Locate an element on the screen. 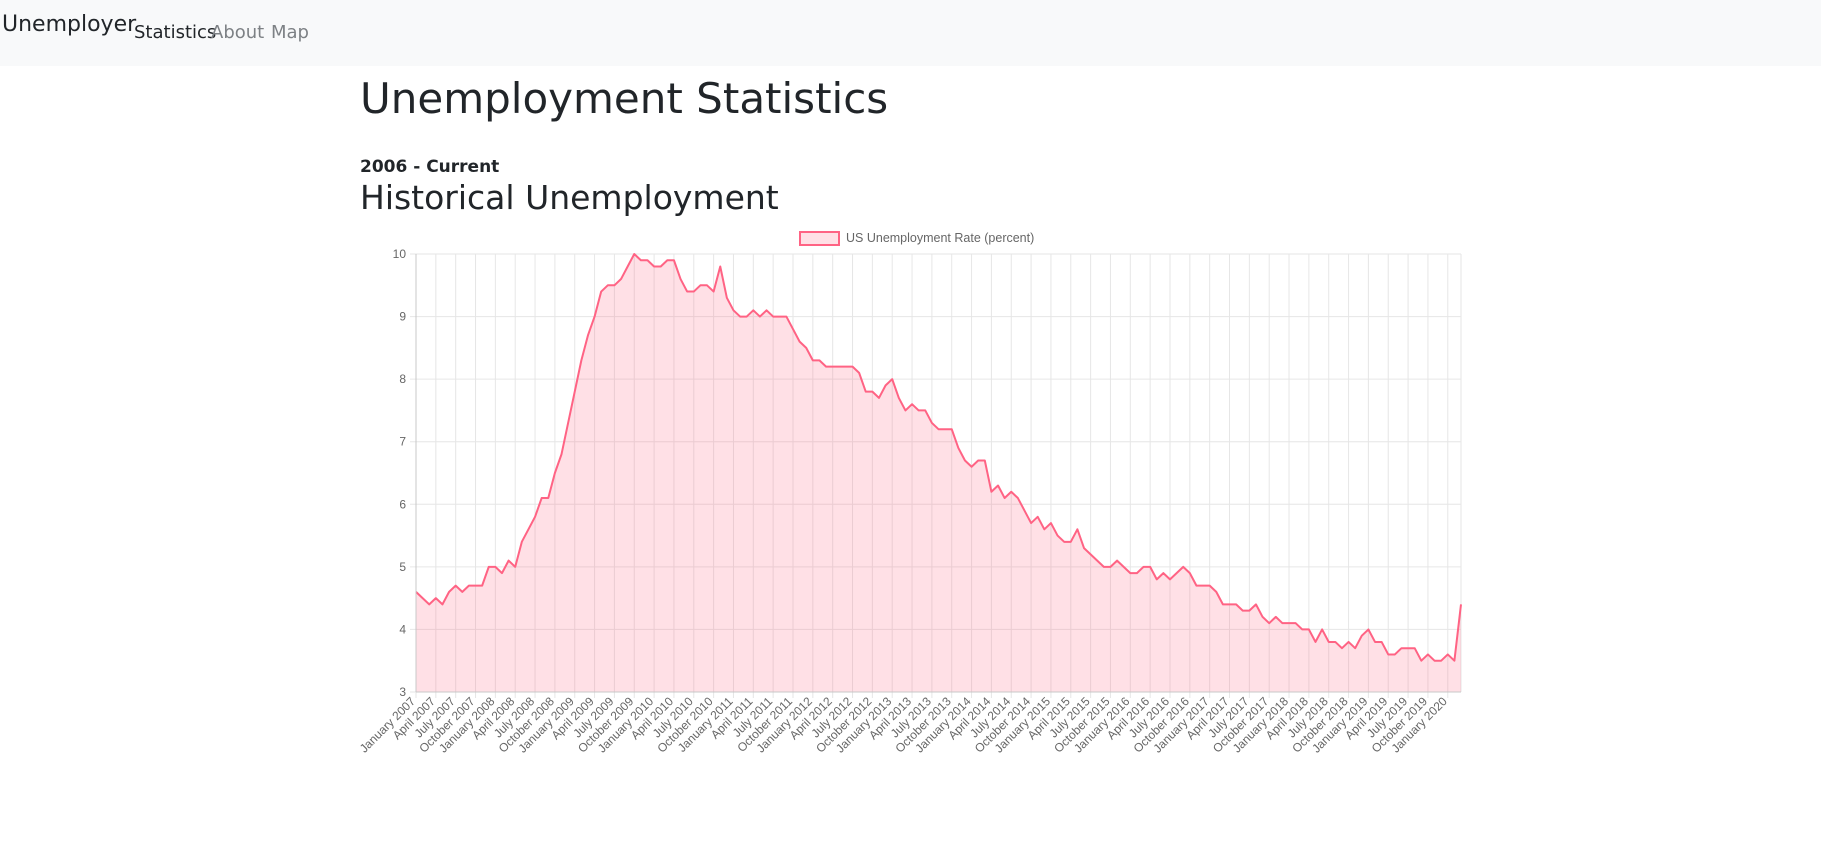 The image size is (1821, 841). y-tick-label: 10 is located at coordinates (400, 254).